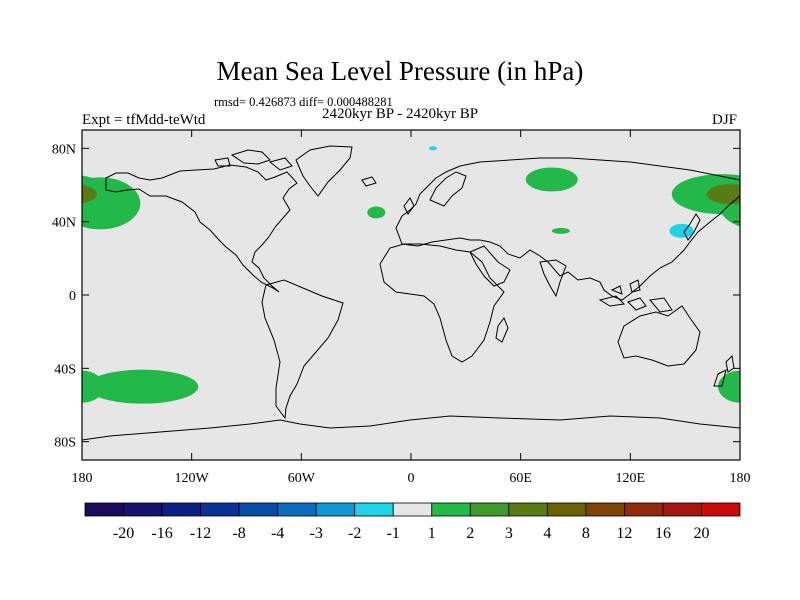 Image resolution: width=800 pixels, height=600 pixels. Describe the element at coordinates (432, 533) in the screenshot. I see `colorbar-label: 1` at that location.